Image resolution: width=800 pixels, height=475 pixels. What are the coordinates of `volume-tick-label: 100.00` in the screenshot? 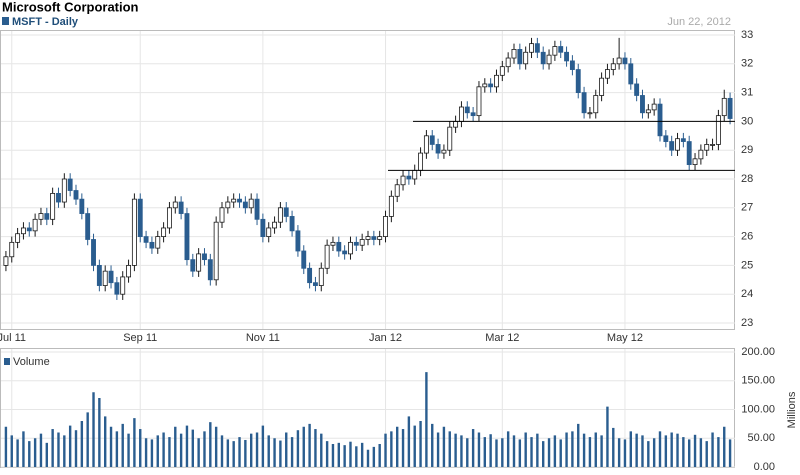 It's located at (758, 409).